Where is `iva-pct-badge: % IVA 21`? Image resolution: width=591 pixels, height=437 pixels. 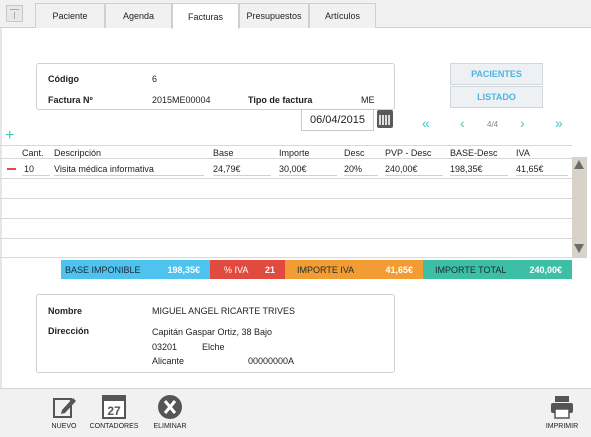 iva-pct-badge: % IVA 21 is located at coordinates (247, 269).